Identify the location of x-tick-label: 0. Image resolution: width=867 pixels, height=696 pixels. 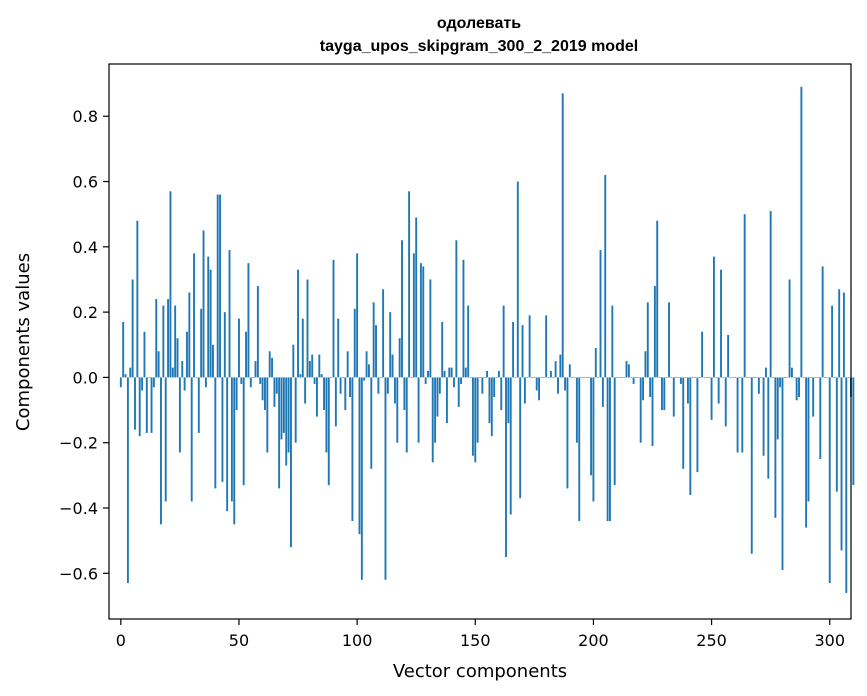
(121, 640).